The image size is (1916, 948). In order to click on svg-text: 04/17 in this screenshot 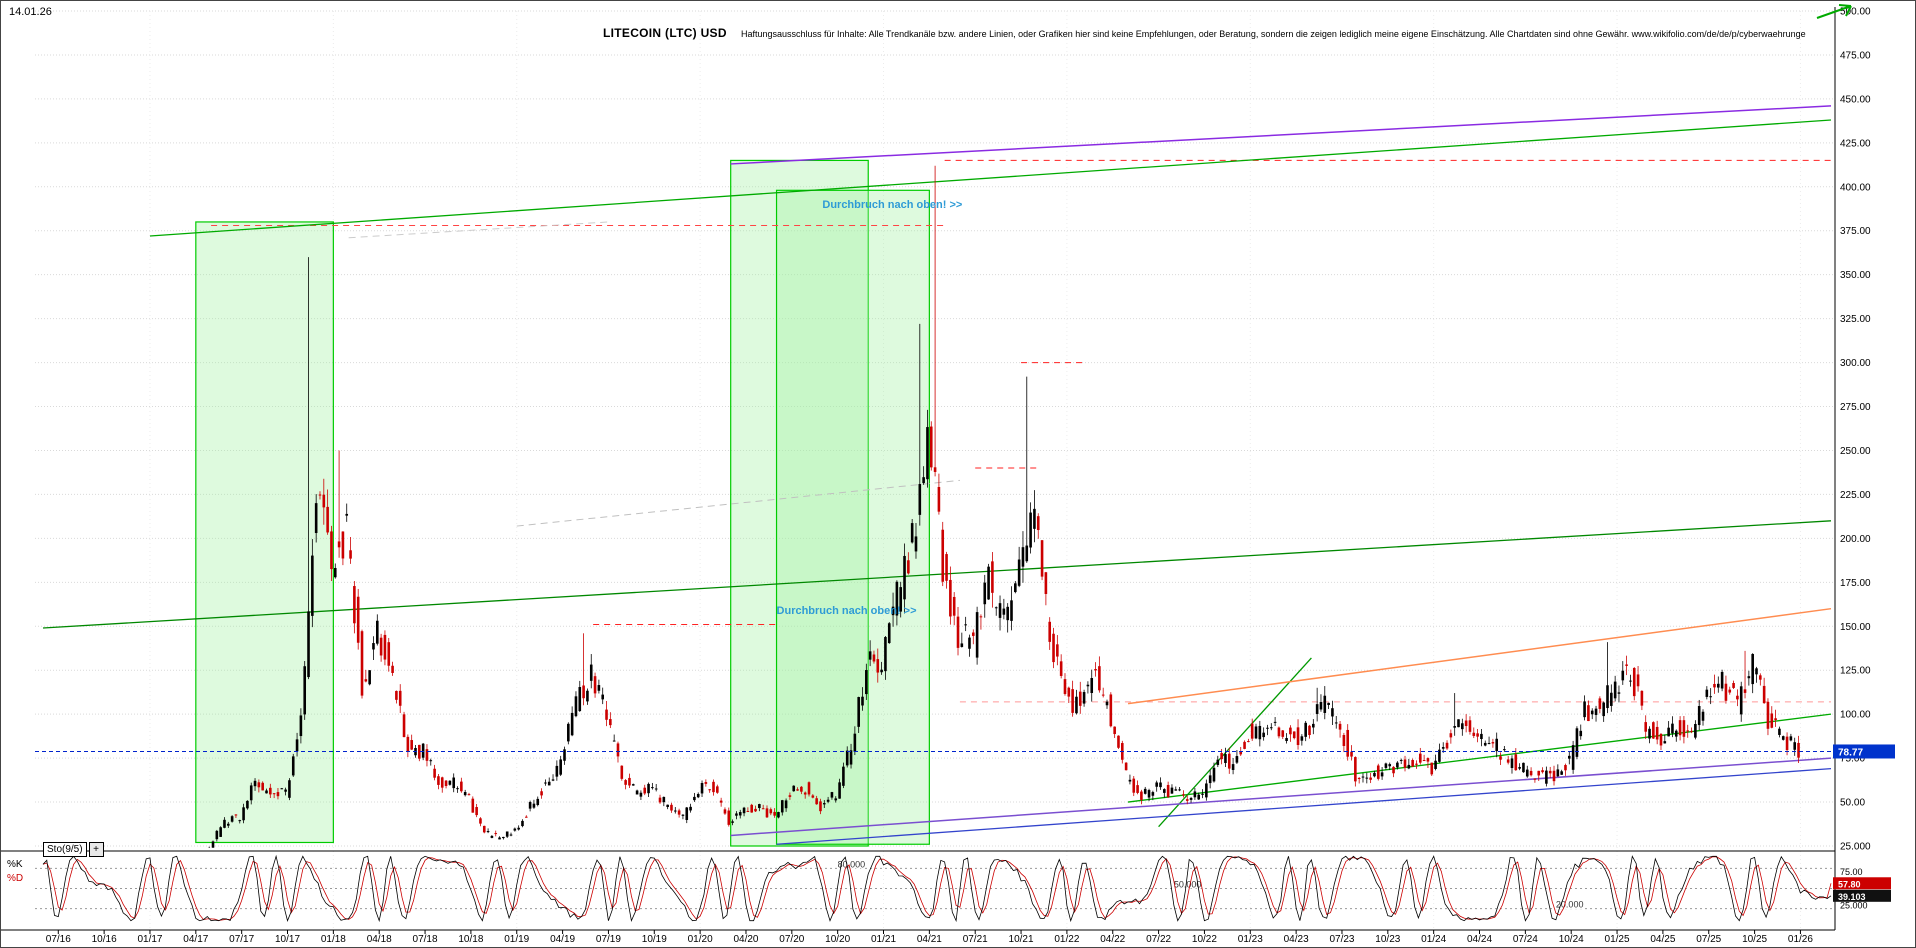, I will do `click(195, 939)`.